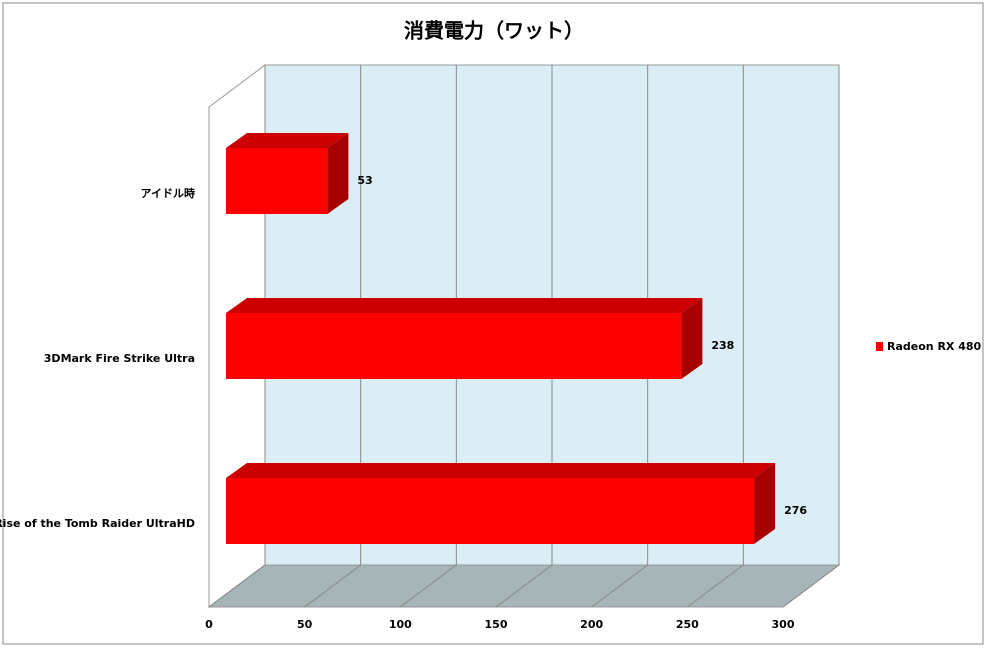 The image size is (987, 652). What do you see at coordinates (305, 624) in the screenshot?
I see `x-tick-label: 50` at bounding box center [305, 624].